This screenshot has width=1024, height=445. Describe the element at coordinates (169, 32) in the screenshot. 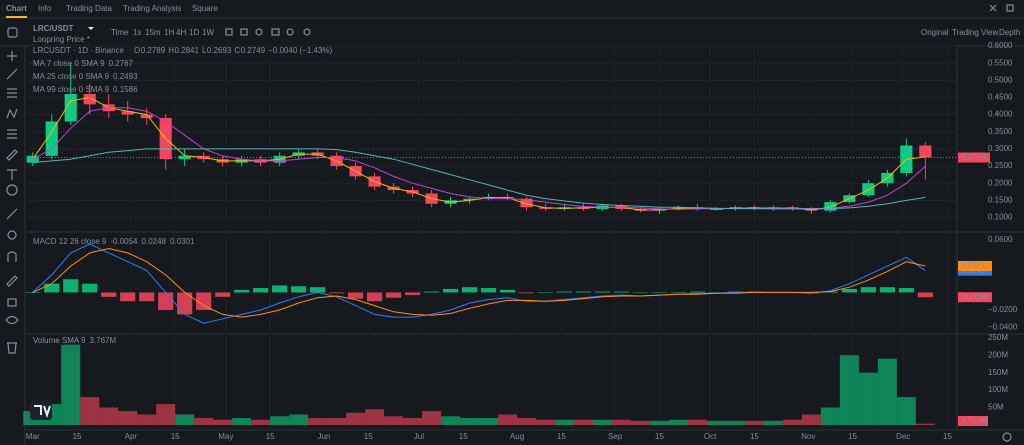

I see `interval-option: 1H` at that location.